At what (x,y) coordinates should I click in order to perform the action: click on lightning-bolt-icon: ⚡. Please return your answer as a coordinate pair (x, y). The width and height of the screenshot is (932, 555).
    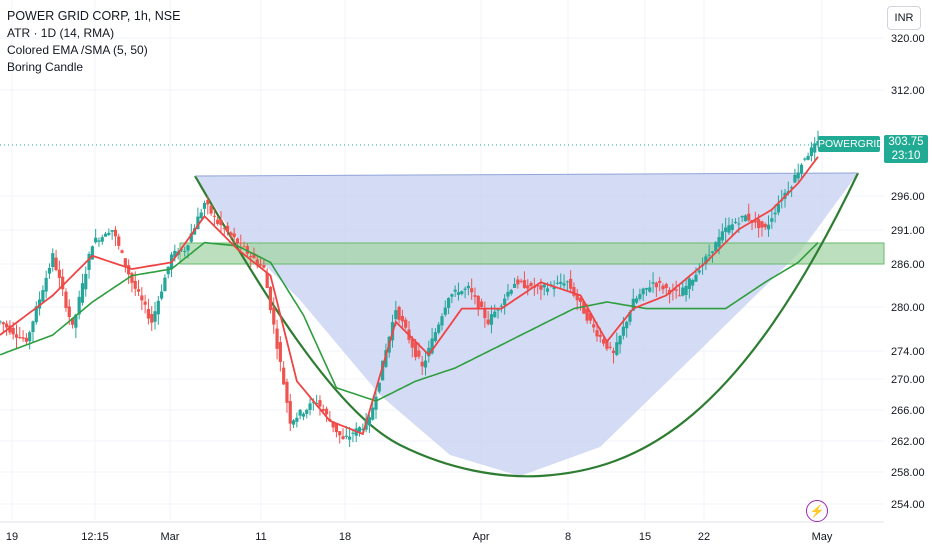
    Looking at the image, I should click on (817, 511).